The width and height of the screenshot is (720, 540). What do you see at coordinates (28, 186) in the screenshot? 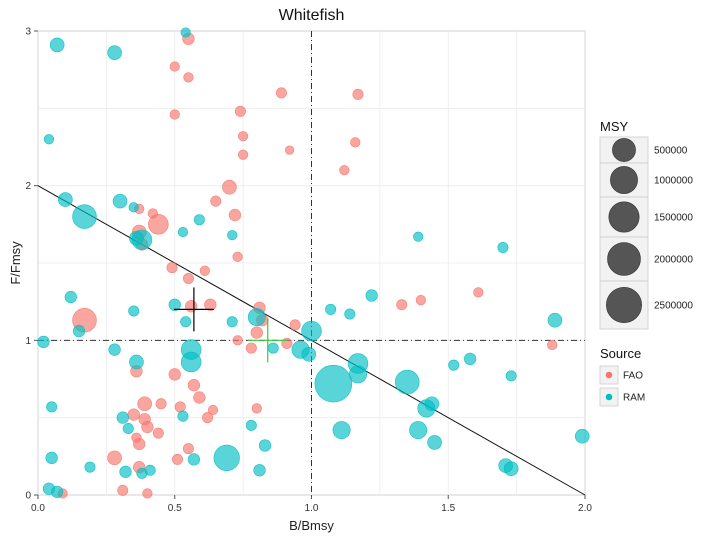
I see `y-tick-label: 2` at bounding box center [28, 186].